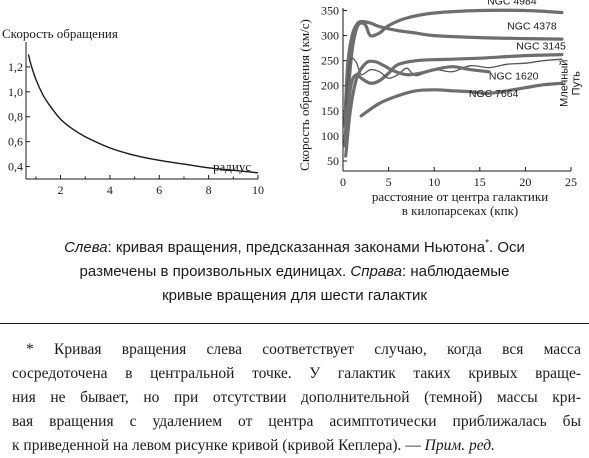 The height and width of the screenshot is (458, 589). Describe the element at coordinates (15, 92) in the screenshot. I see `left-y-tick-label: 1,0` at that location.